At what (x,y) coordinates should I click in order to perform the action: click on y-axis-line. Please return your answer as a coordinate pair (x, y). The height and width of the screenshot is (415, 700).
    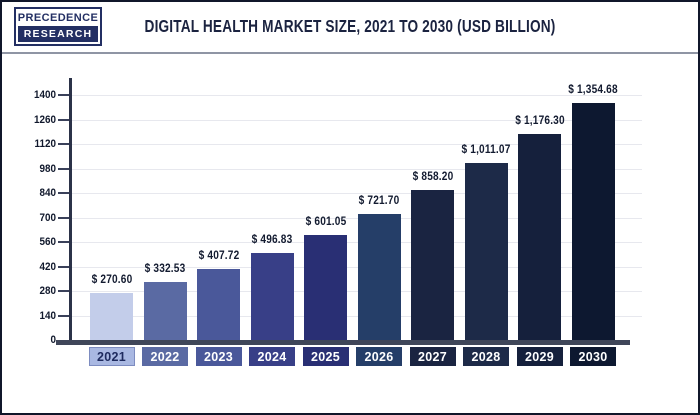
    Looking at the image, I should click on (70, 209).